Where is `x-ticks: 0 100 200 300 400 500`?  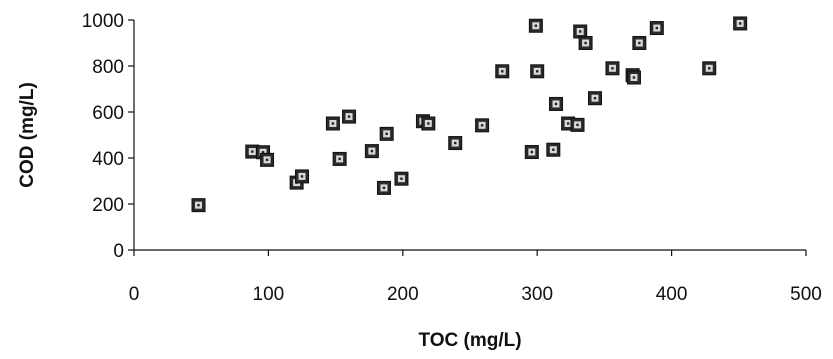 x-ticks: 0 100 200 300 400 500 is located at coordinates (475, 277).